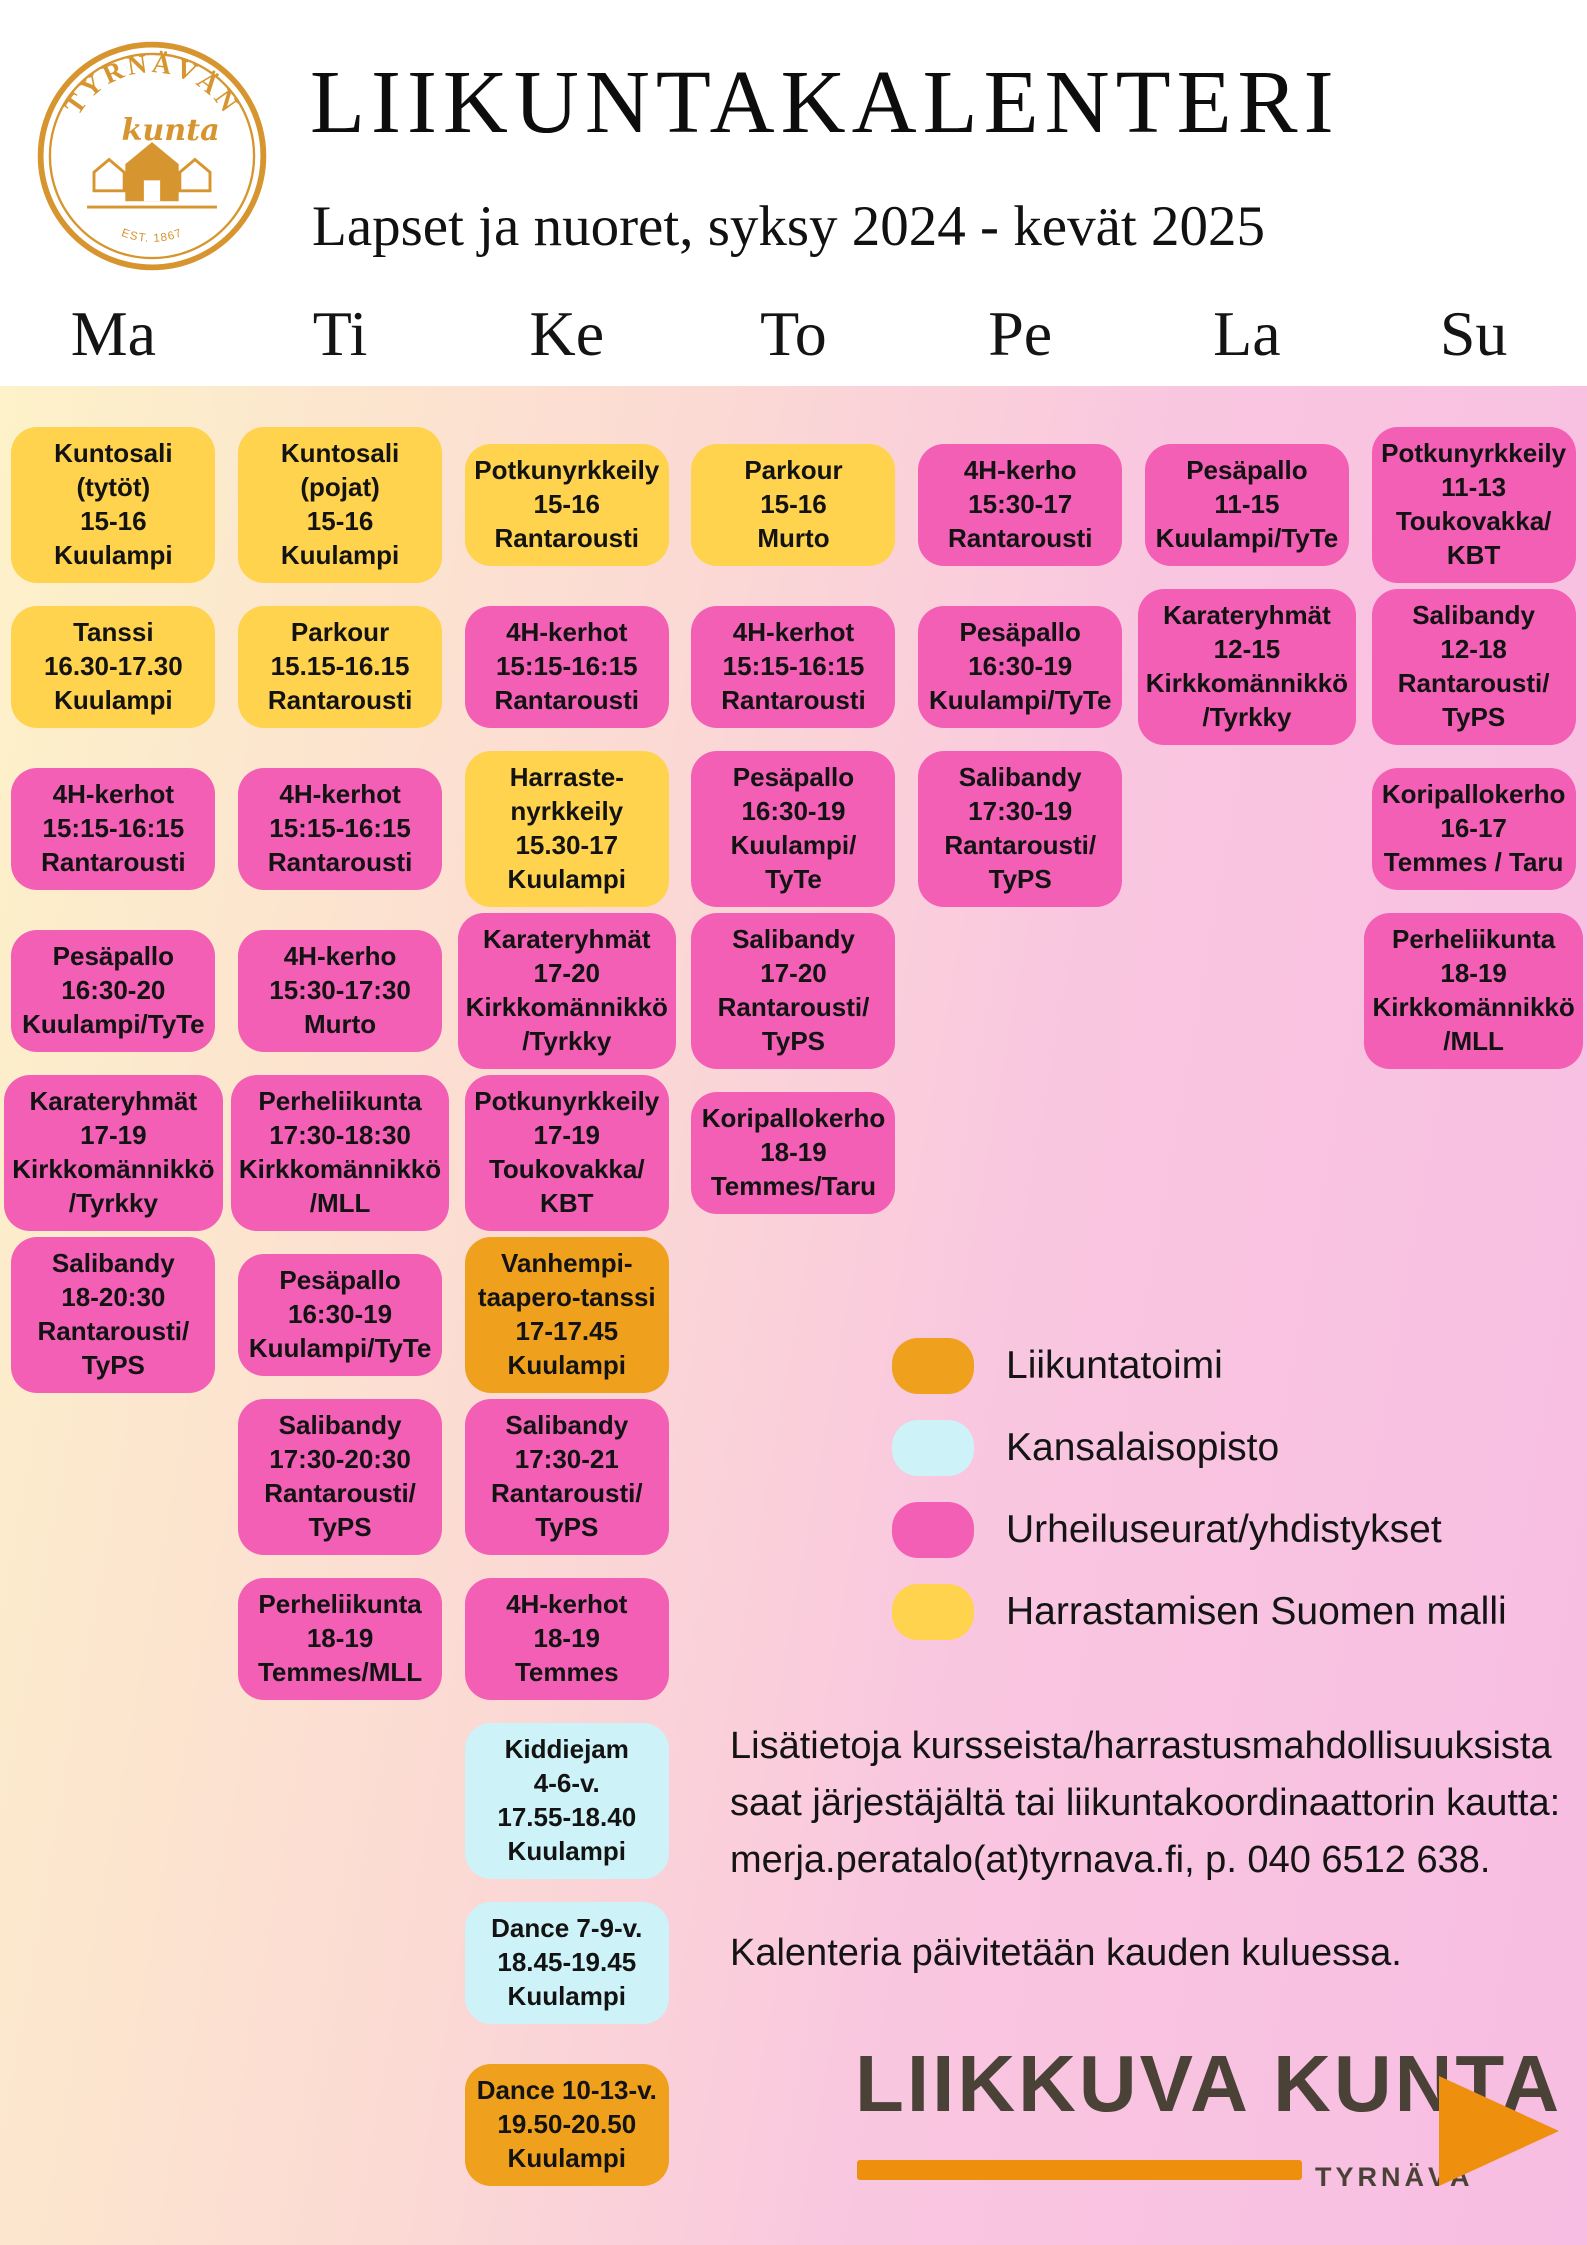 The height and width of the screenshot is (2245, 1587). Describe the element at coordinates (113, 991) in the screenshot. I see `event-card-ma-4: Pesäpallo 16:30-20 Kuulampi/TyTe` at that location.